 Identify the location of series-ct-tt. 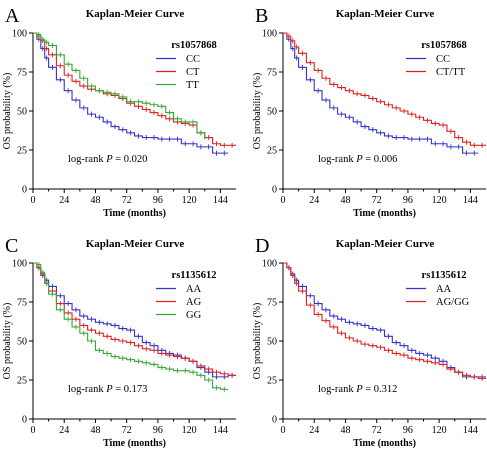
(384, 90).